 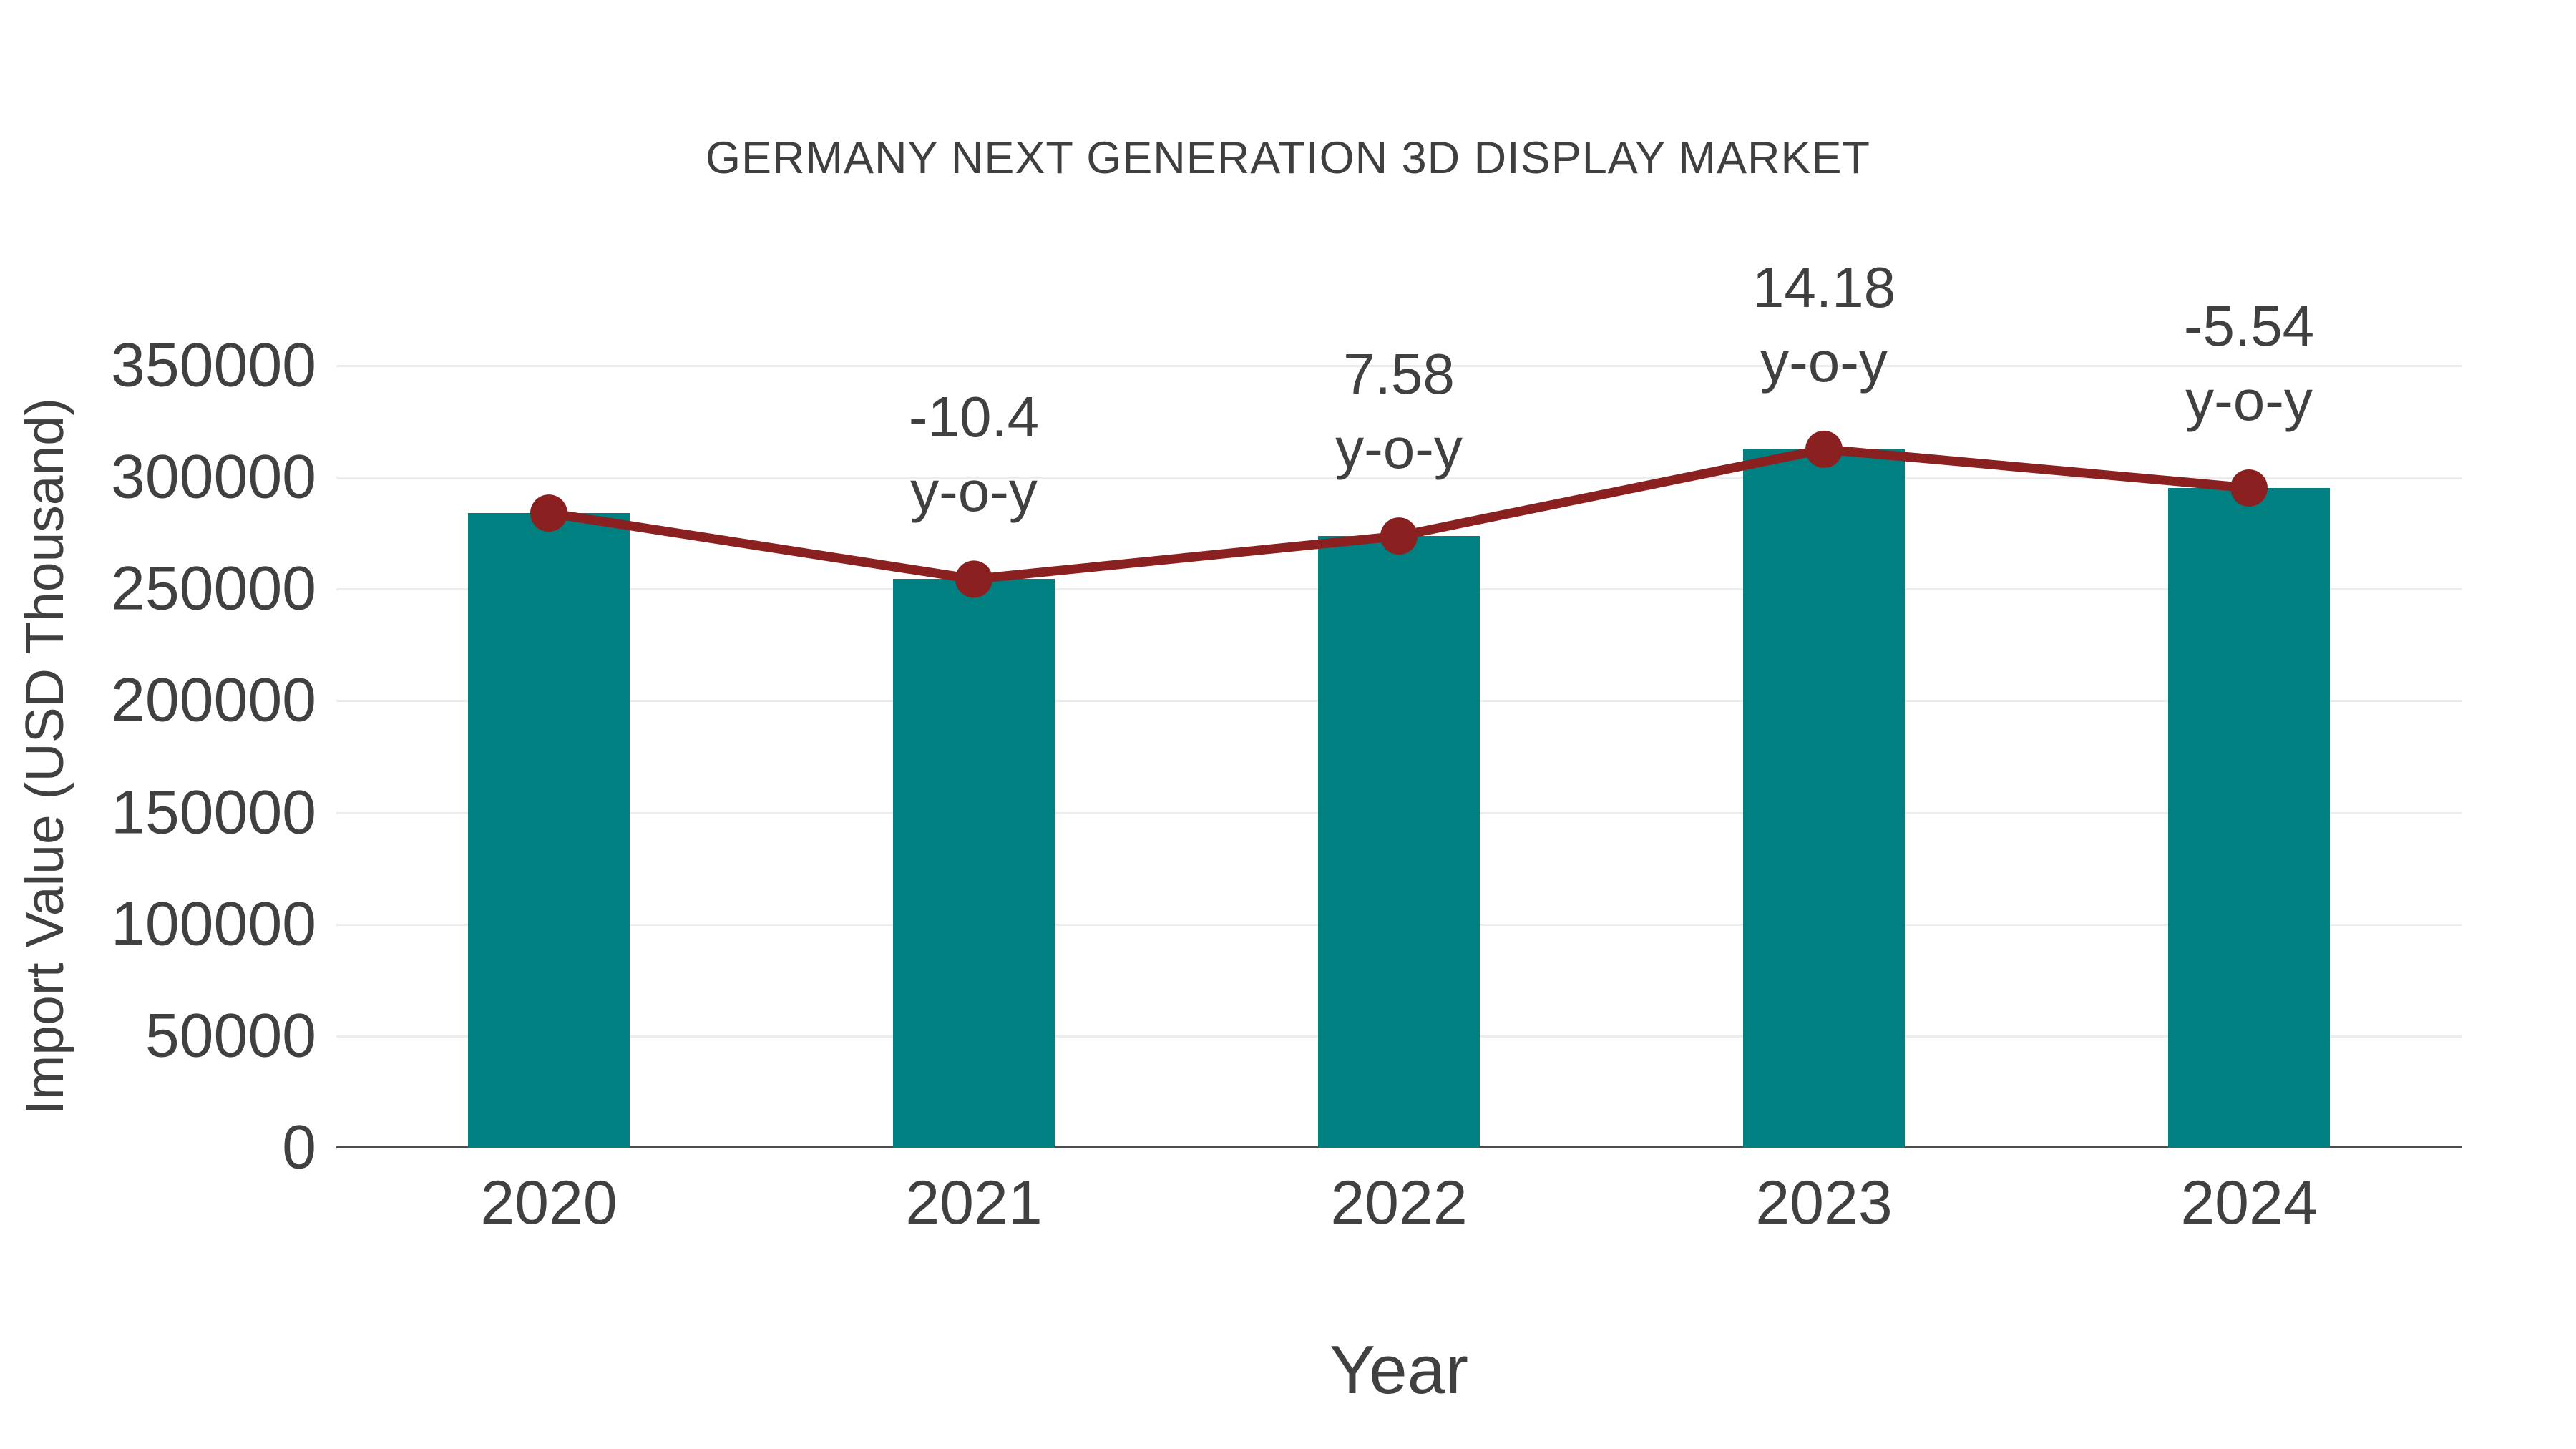 What do you see at coordinates (44, 756) in the screenshot?
I see `y-axis-title: Import Value (USD Thousand)` at bounding box center [44, 756].